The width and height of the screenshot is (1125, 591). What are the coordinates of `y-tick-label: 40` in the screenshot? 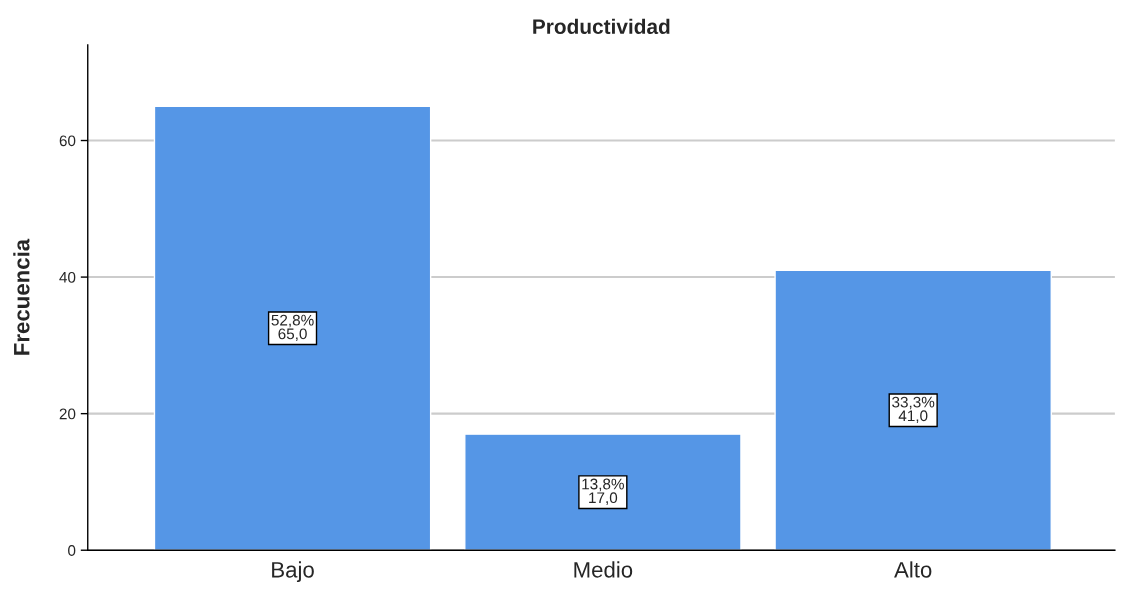 It's located at (67, 277).